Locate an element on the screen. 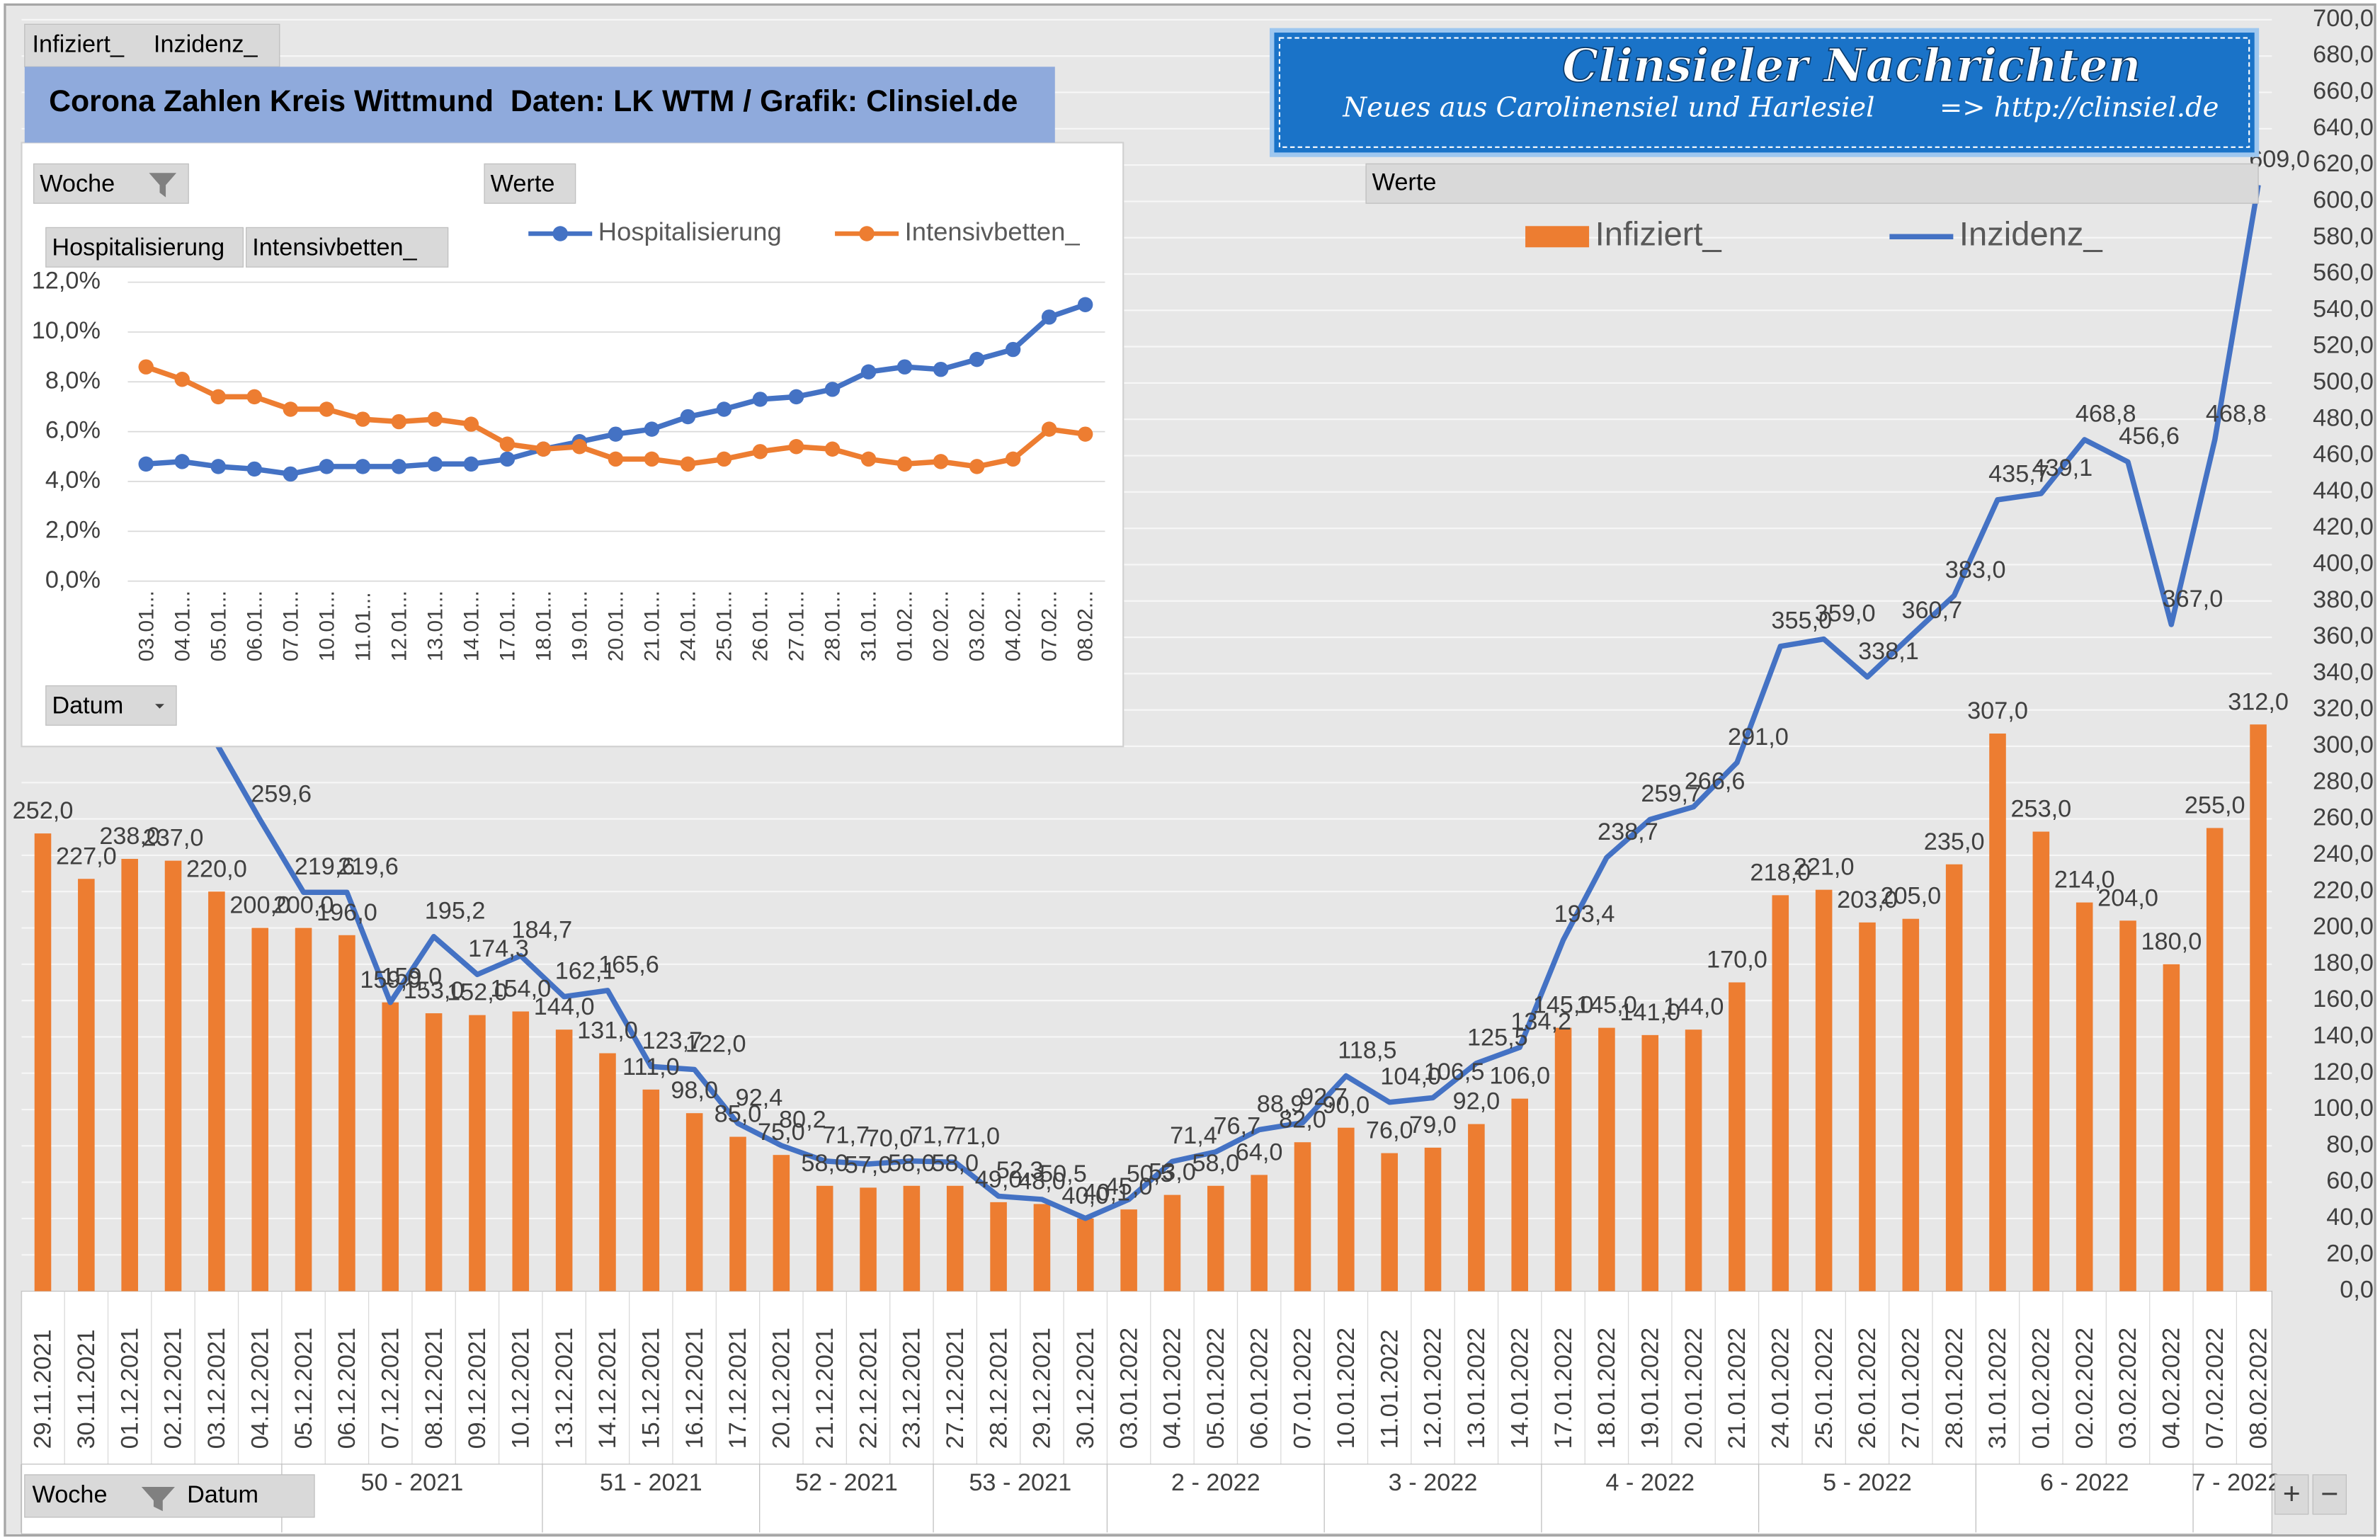 The image size is (2380, 1540). field-button-bg is located at coordinates (111, 706).